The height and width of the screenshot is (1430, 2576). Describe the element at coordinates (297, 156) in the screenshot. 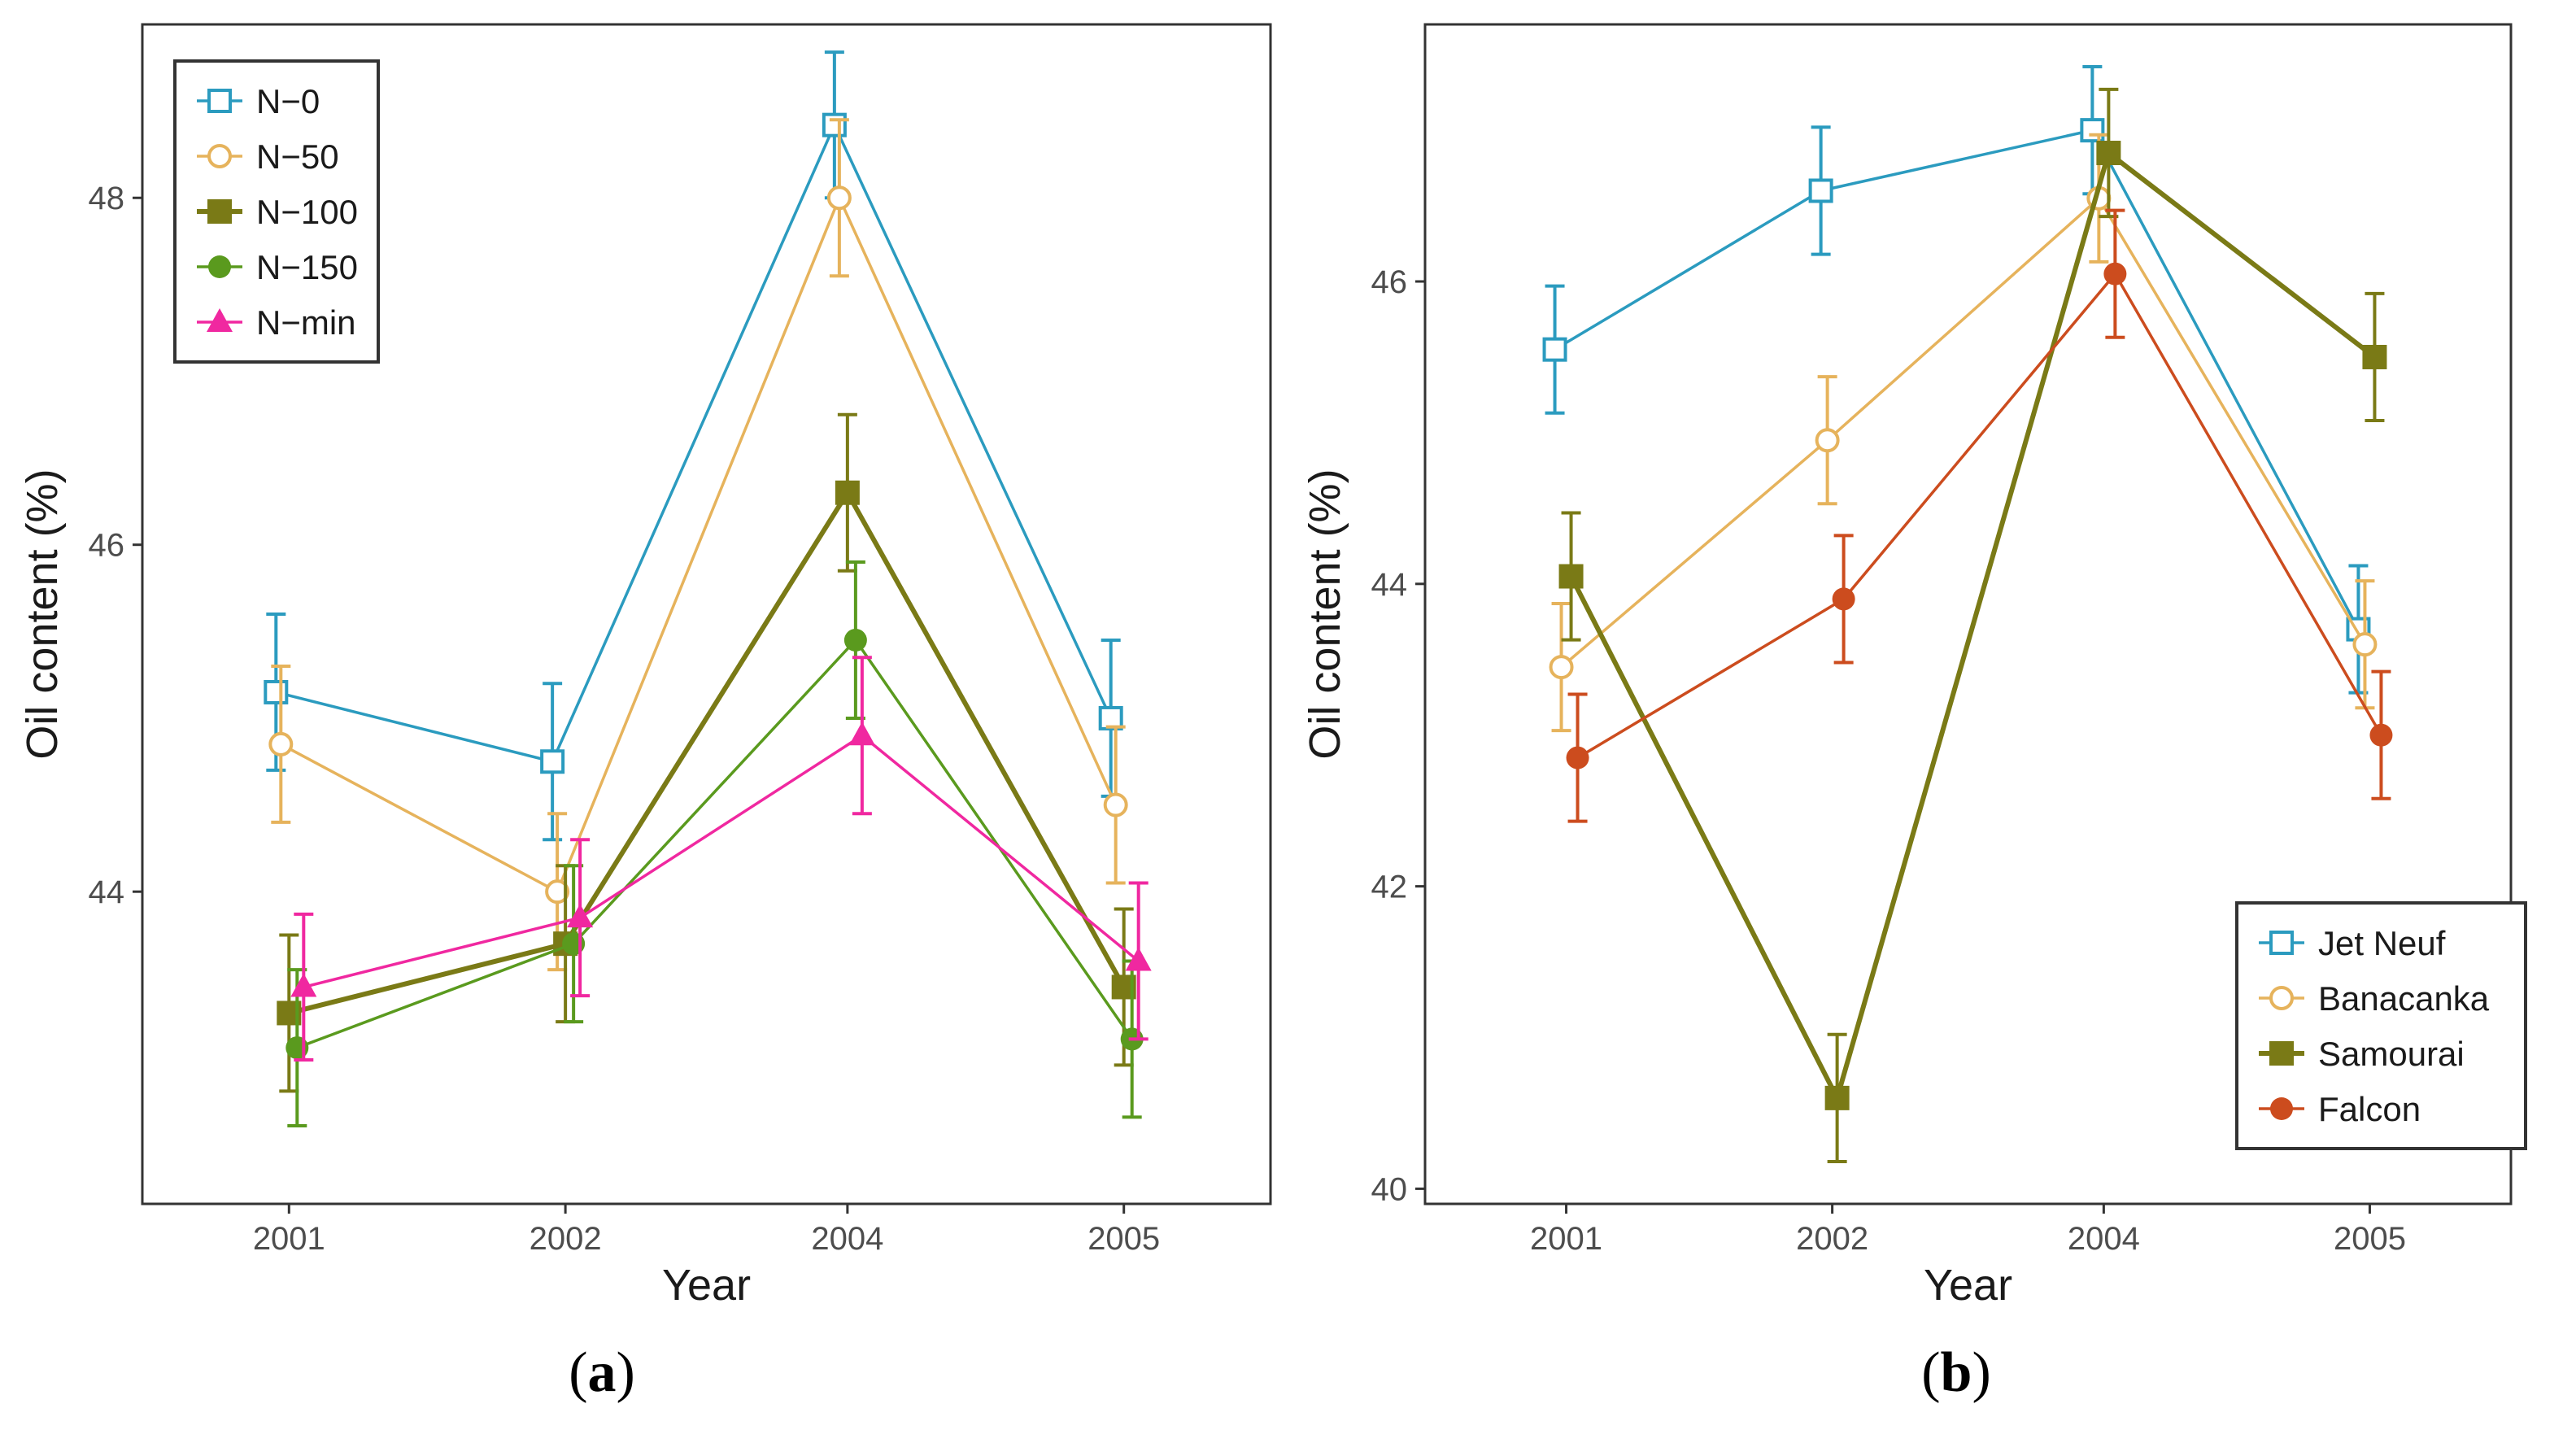

I see `legend-label: N−50` at that location.